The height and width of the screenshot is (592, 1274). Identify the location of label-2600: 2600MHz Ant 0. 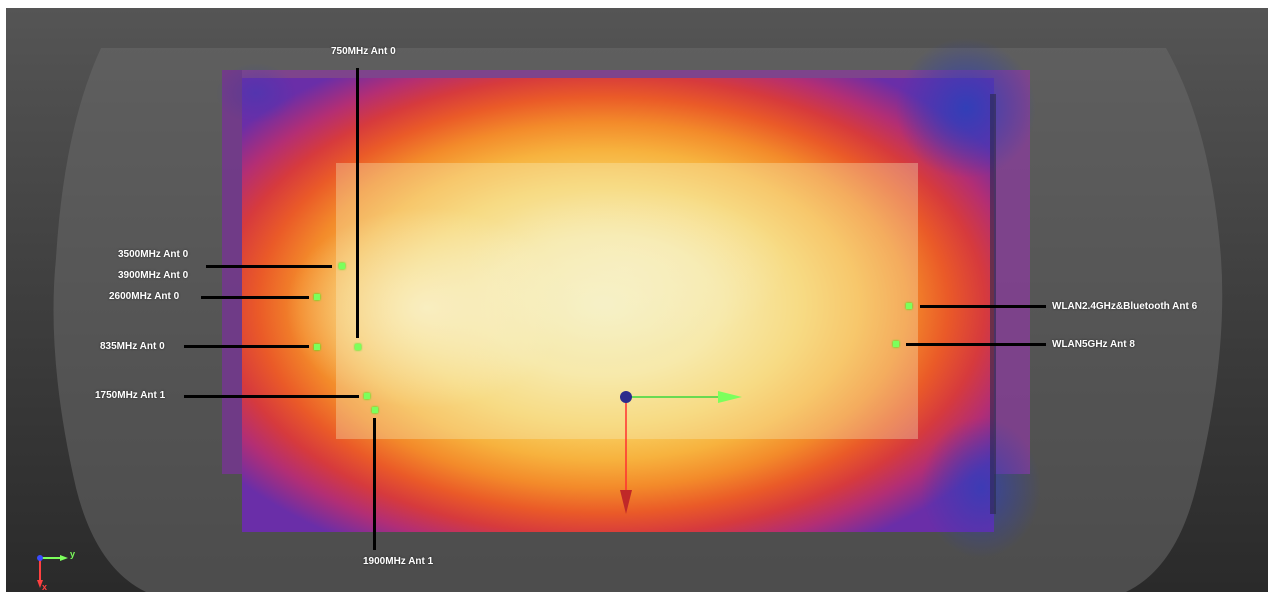
(144, 296).